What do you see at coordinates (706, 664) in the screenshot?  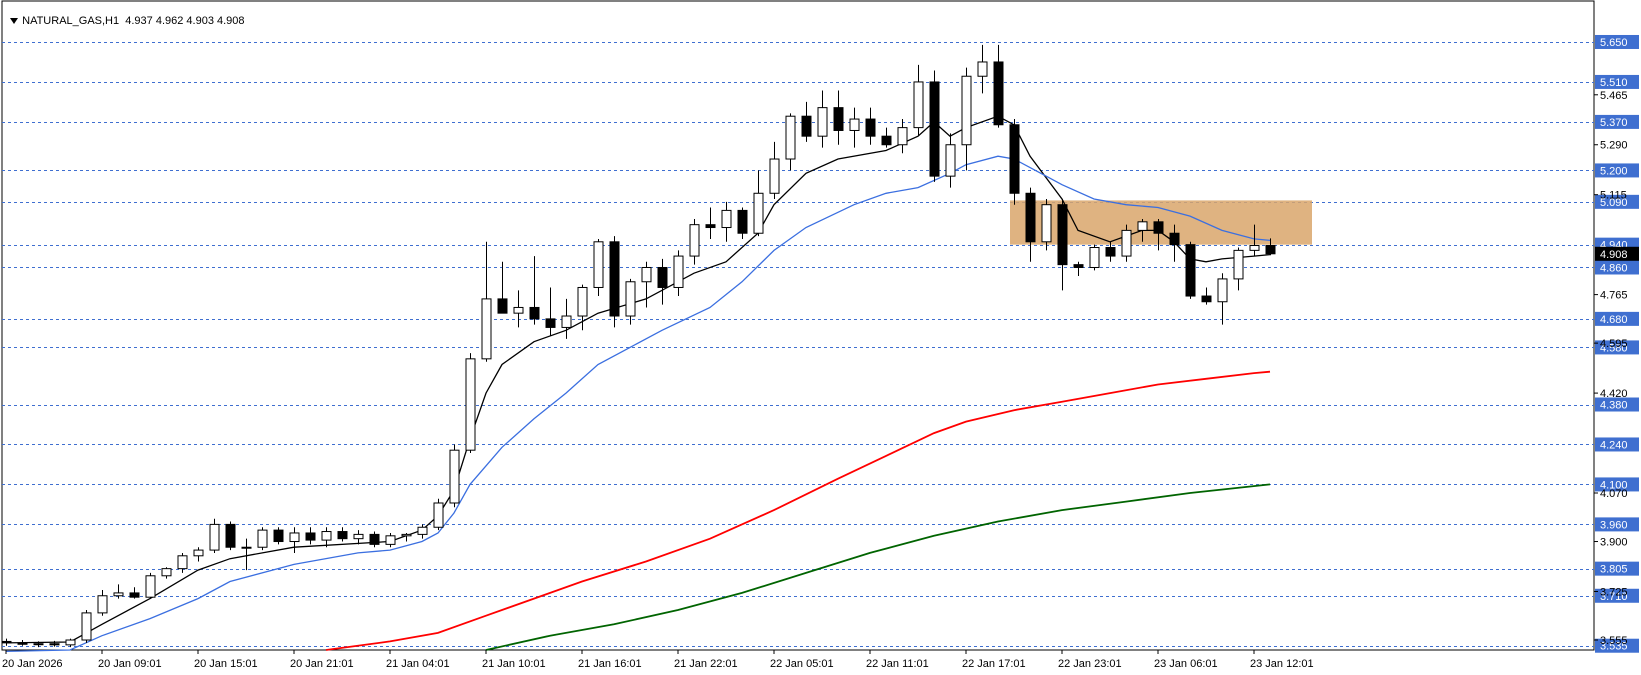 I see `time-axis-label: 21 Jan 22:01` at bounding box center [706, 664].